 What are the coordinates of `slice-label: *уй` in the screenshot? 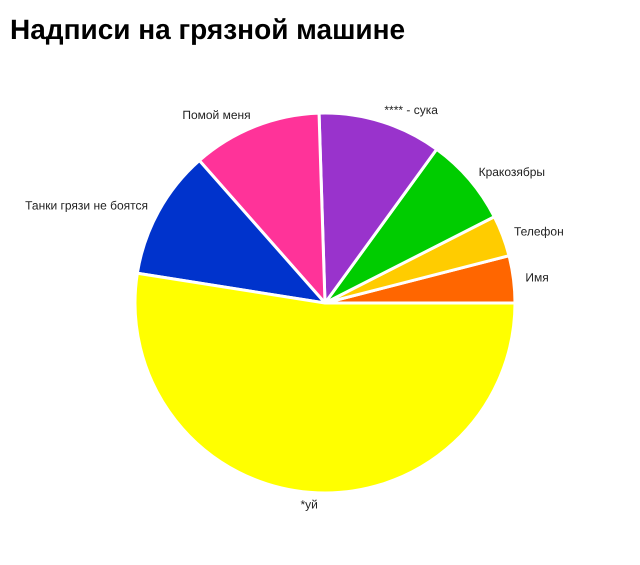 It's located at (309, 504).